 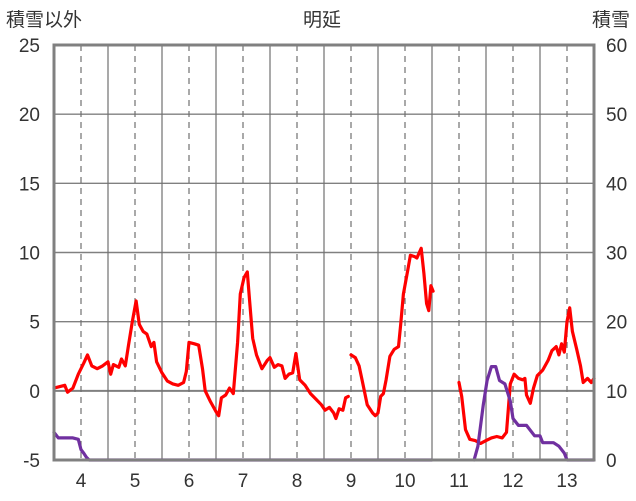 What do you see at coordinates (322, 20) in the screenshot?
I see `chart-title: 明延` at bounding box center [322, 20].